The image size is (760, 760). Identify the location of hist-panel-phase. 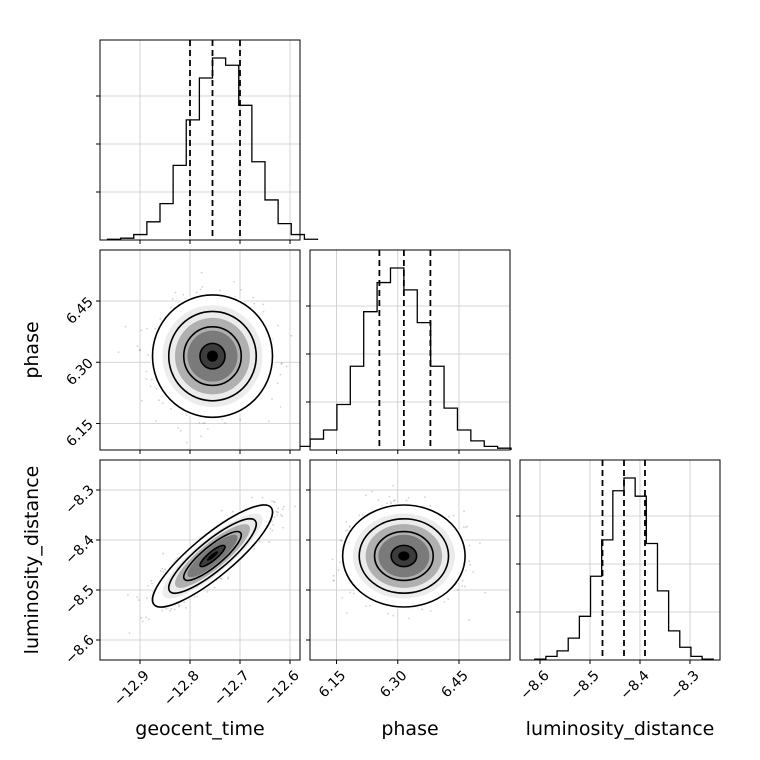
(404, 351).